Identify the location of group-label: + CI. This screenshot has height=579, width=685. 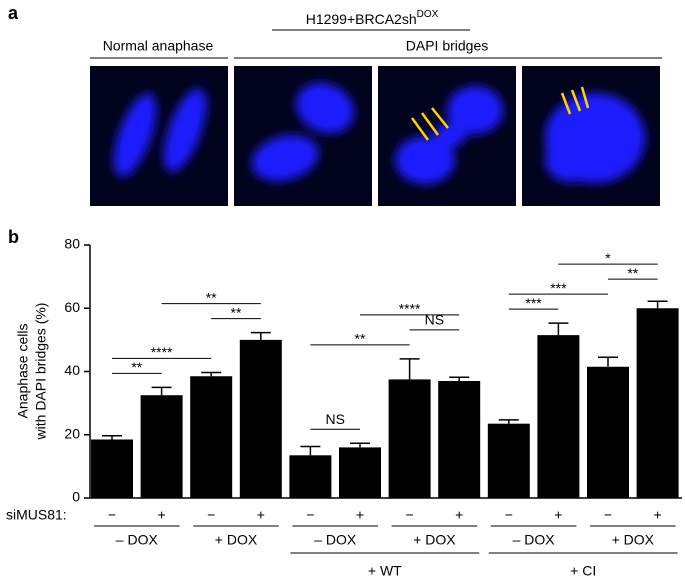
(583, 571).